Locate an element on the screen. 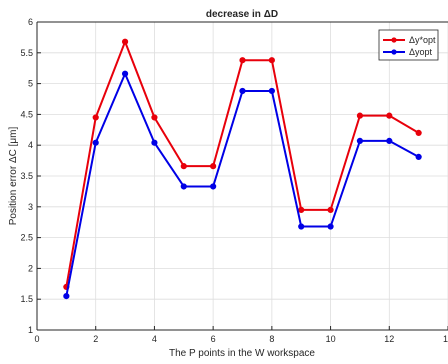 The height and width of the screenshot is (364, 448). x-tick-label: 8 is located at coordinates (271, 339).